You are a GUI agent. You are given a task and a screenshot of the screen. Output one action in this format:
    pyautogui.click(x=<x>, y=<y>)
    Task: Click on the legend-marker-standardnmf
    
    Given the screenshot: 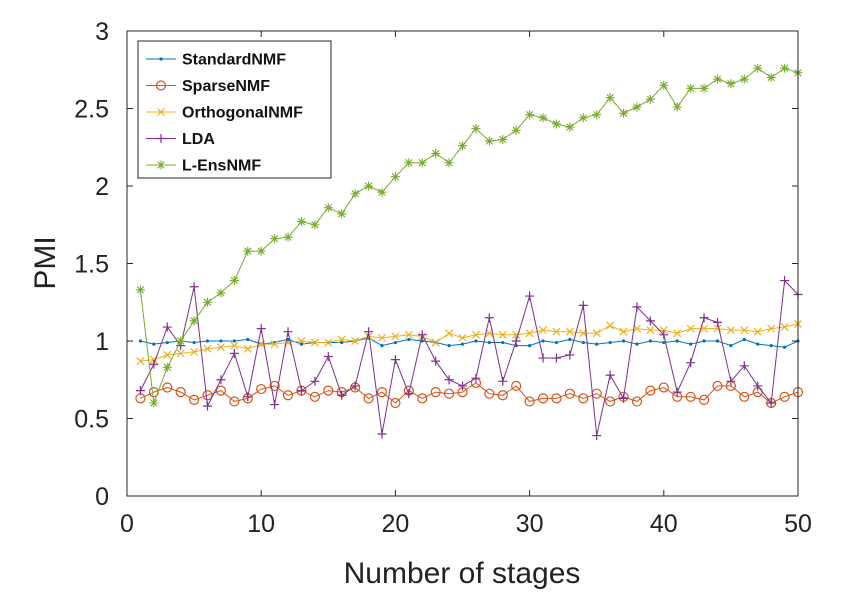 What is the action you would take?
    pyautogui.click(x=161, y=59)
    